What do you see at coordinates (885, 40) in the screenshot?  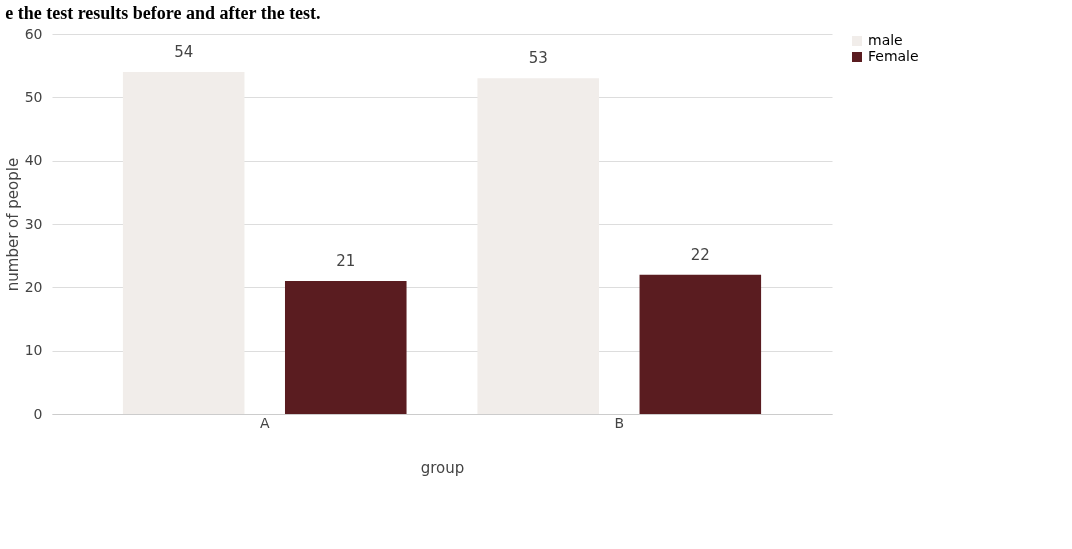 I see `legend-label: male` at bounding box center [885, 40].